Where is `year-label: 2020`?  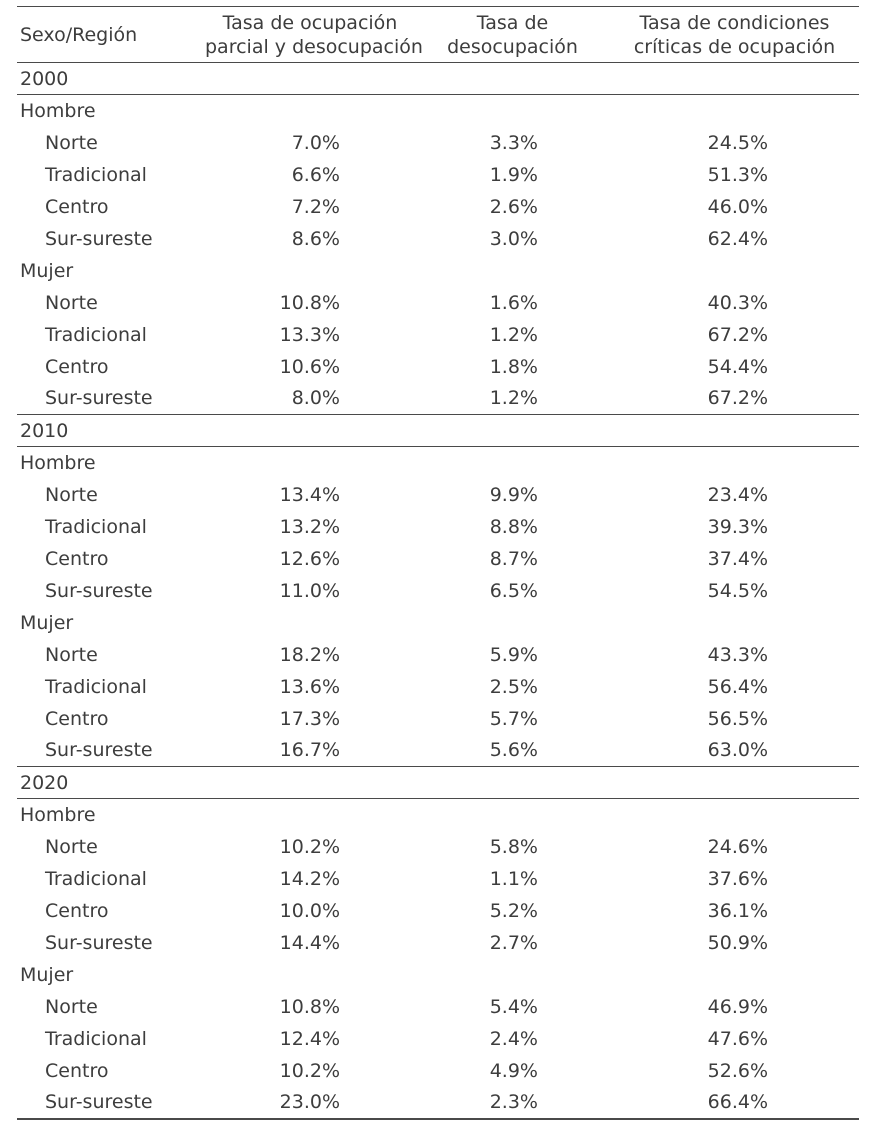
year-label: 2020 is located at coordinates (438, 782).